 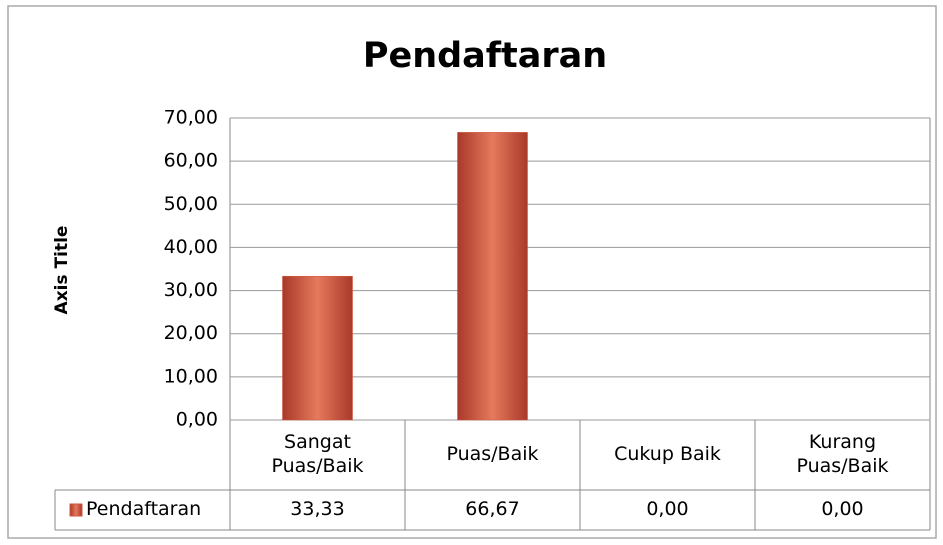 I want to click on y-axis-title: Axis Title, so click(x=62, y=270).